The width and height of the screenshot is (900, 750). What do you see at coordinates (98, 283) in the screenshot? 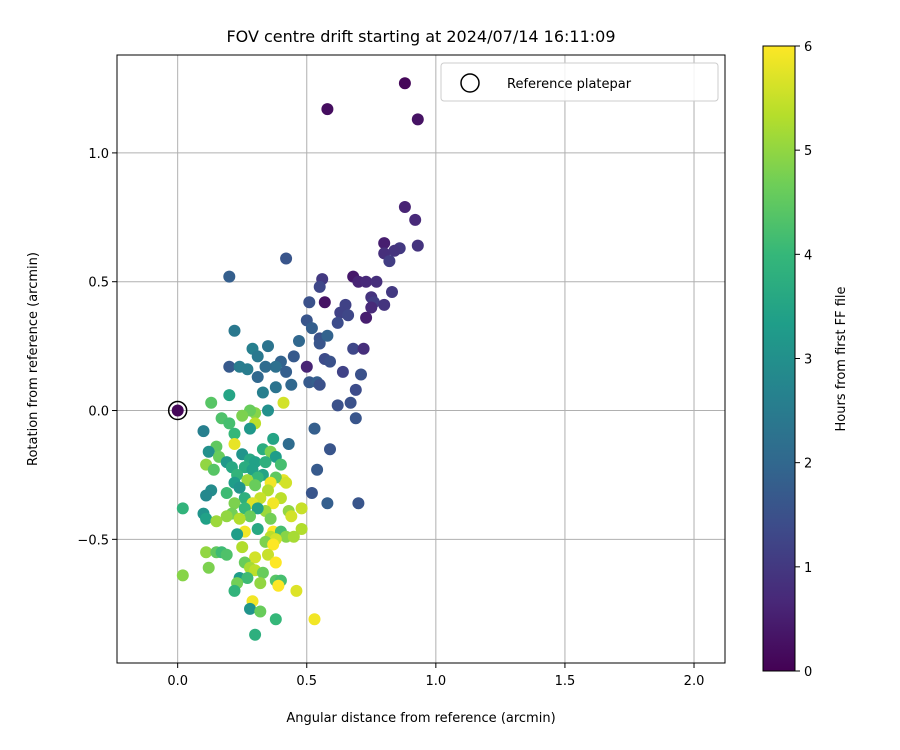
I see `y-tick-label: 0.5` at bounding box center [98, 283].